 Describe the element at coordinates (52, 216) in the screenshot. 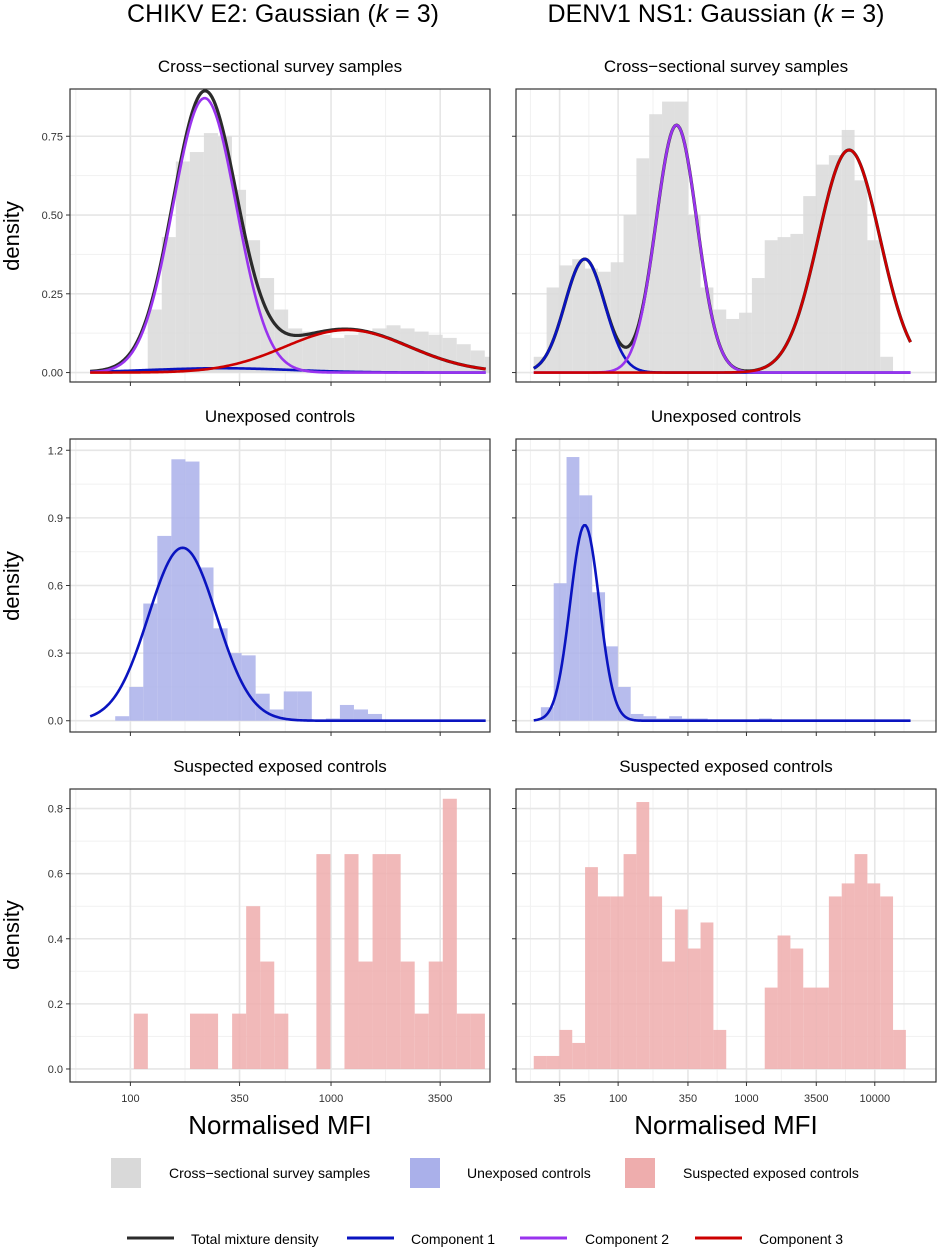

I see `y-tick-label: 0.50` at that location.